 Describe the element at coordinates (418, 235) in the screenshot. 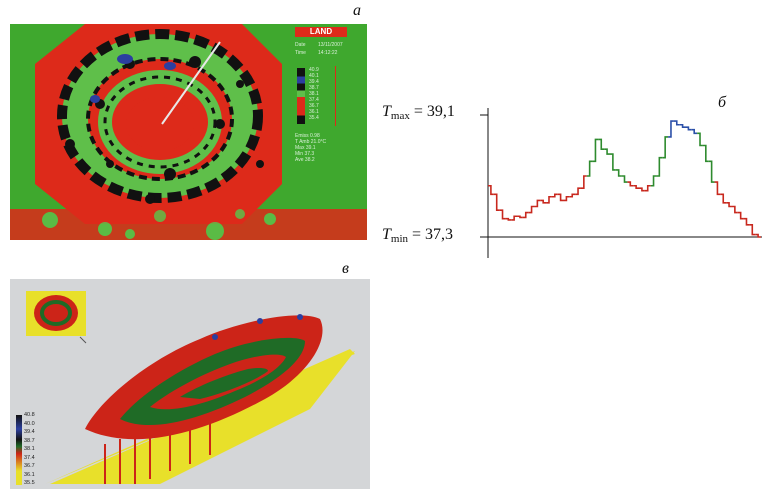

I see `tmin-label: Tmin = 37,3` at that location.